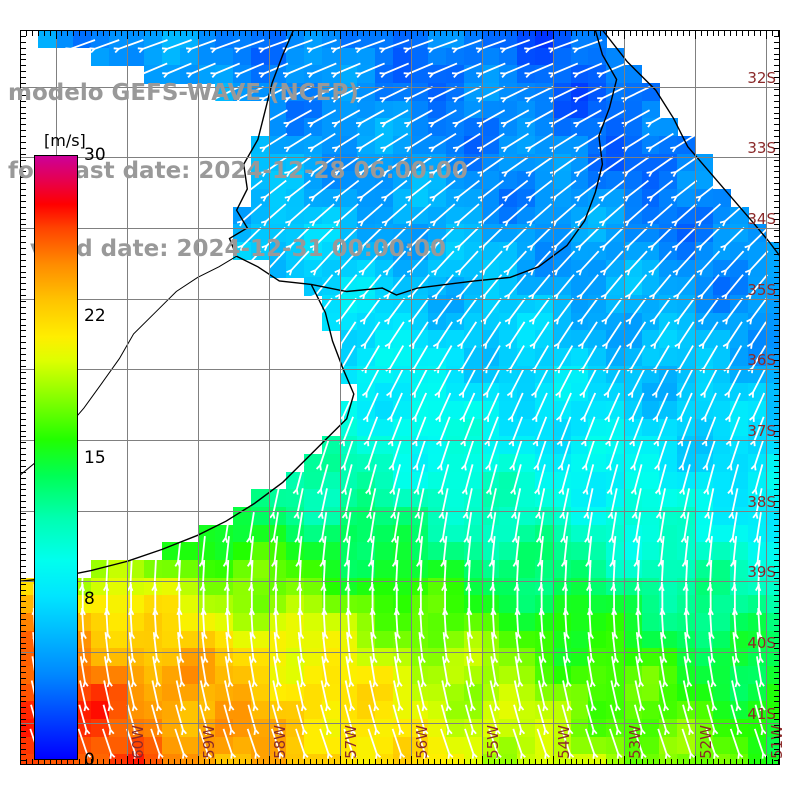 The image size is (800, 800). Describe the element at coordinates (761, 360) in the screenshot. I see `latitude-label: 36S` at that location.